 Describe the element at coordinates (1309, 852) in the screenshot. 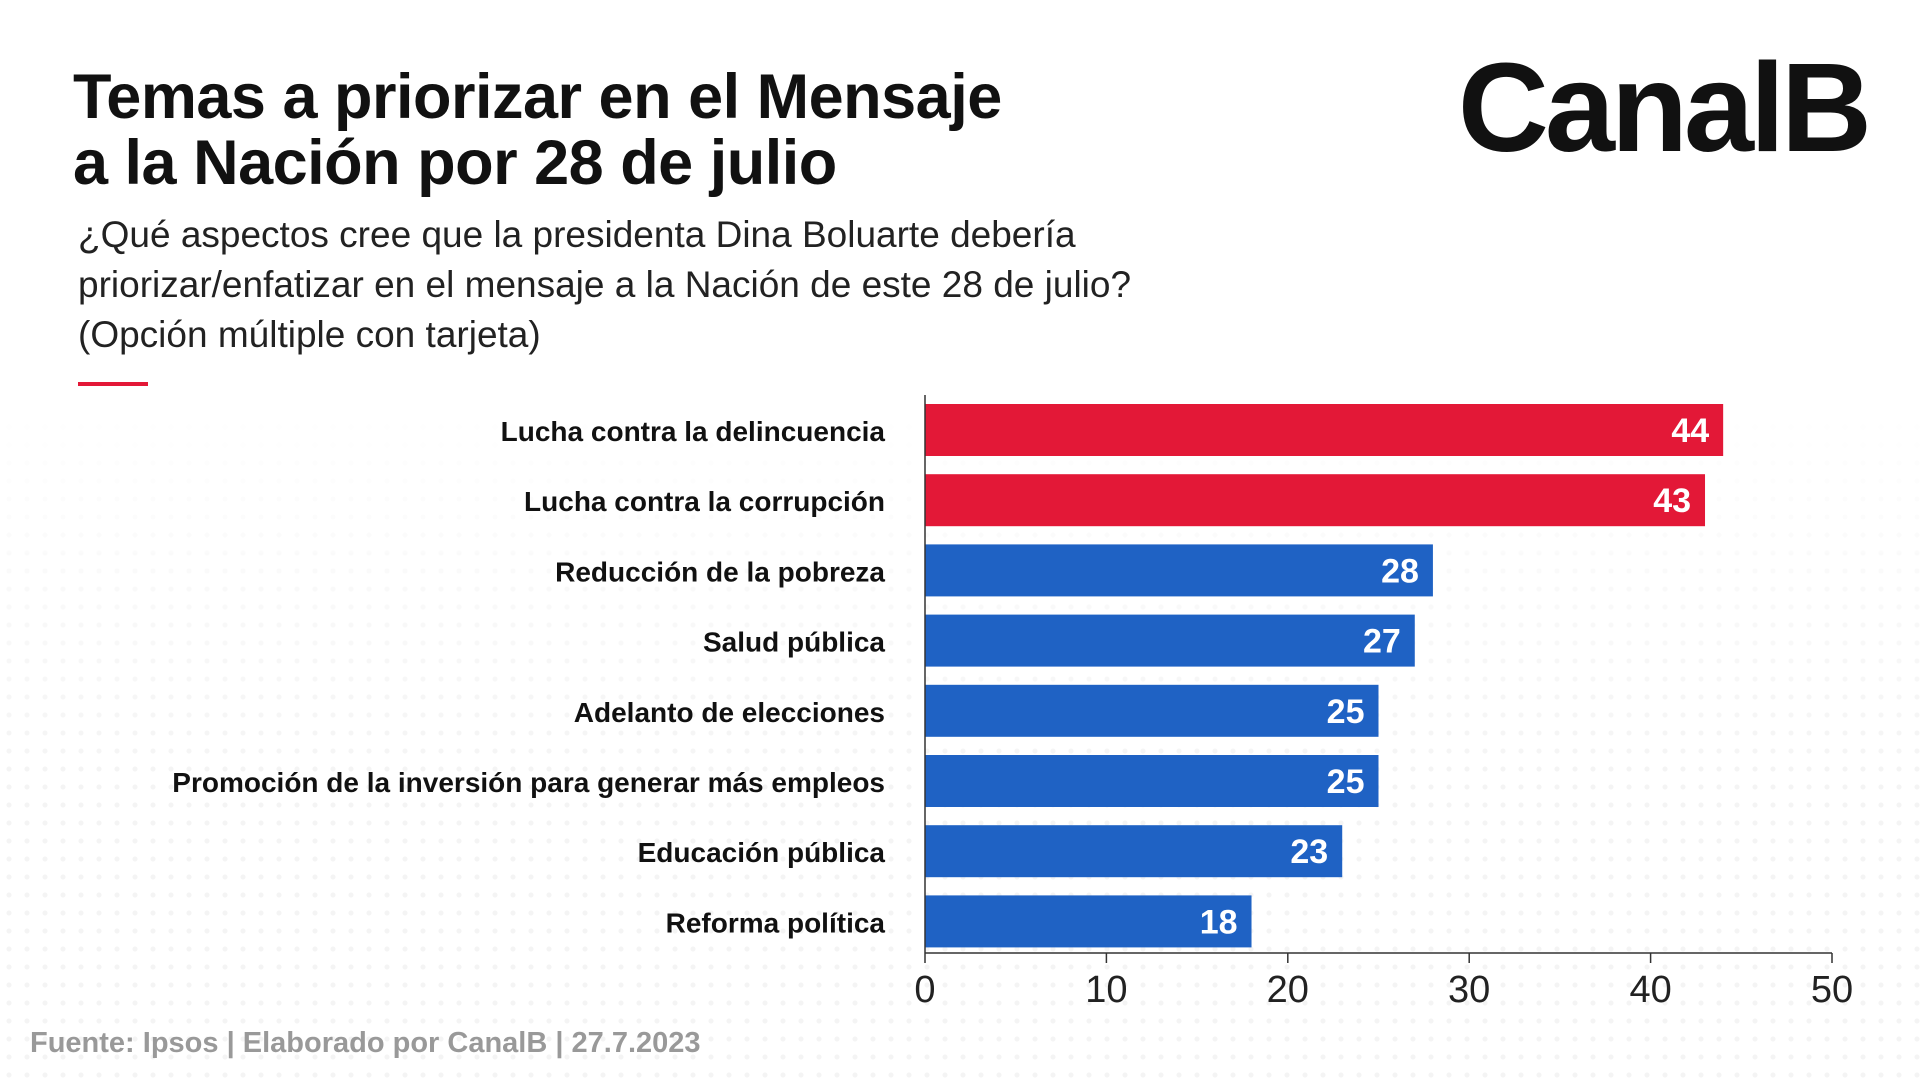

I see `data-label: 23` at that location.